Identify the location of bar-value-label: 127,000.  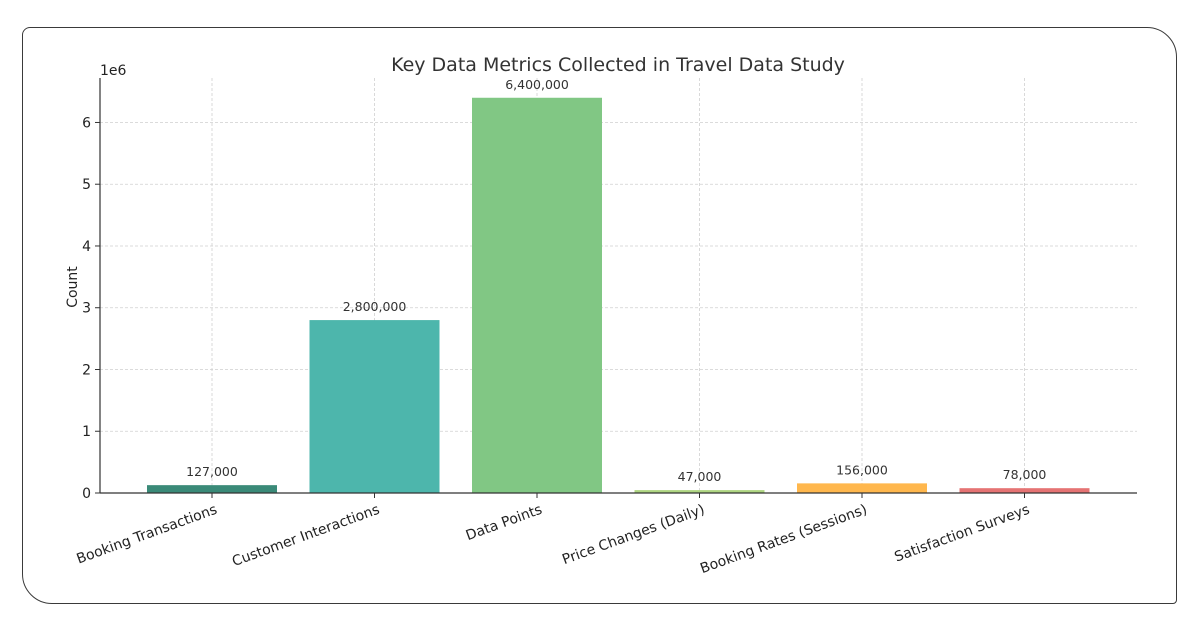
(212, 471).